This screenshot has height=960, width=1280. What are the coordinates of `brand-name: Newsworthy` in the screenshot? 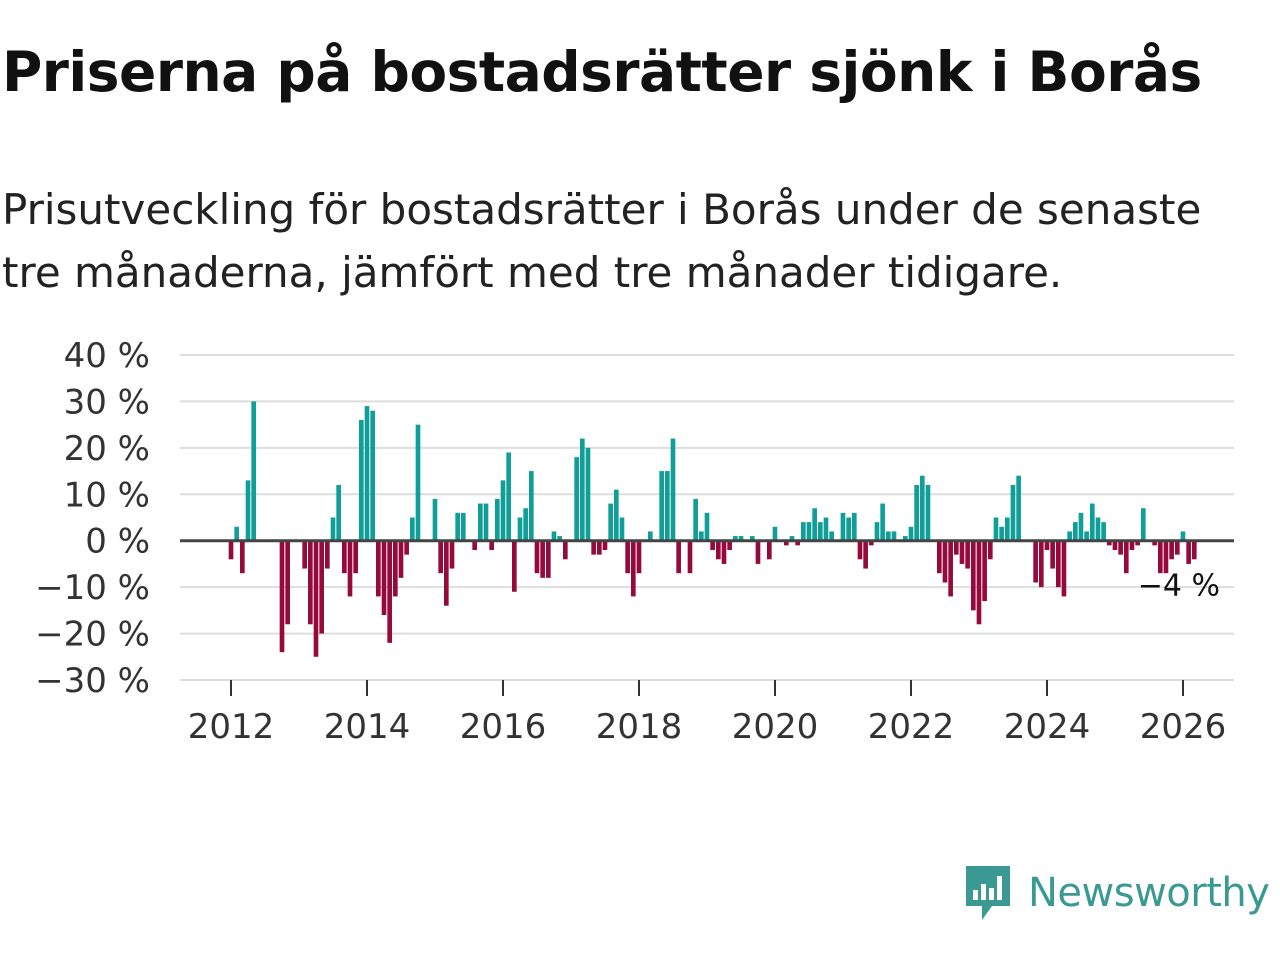 It's located at (1149, 893).